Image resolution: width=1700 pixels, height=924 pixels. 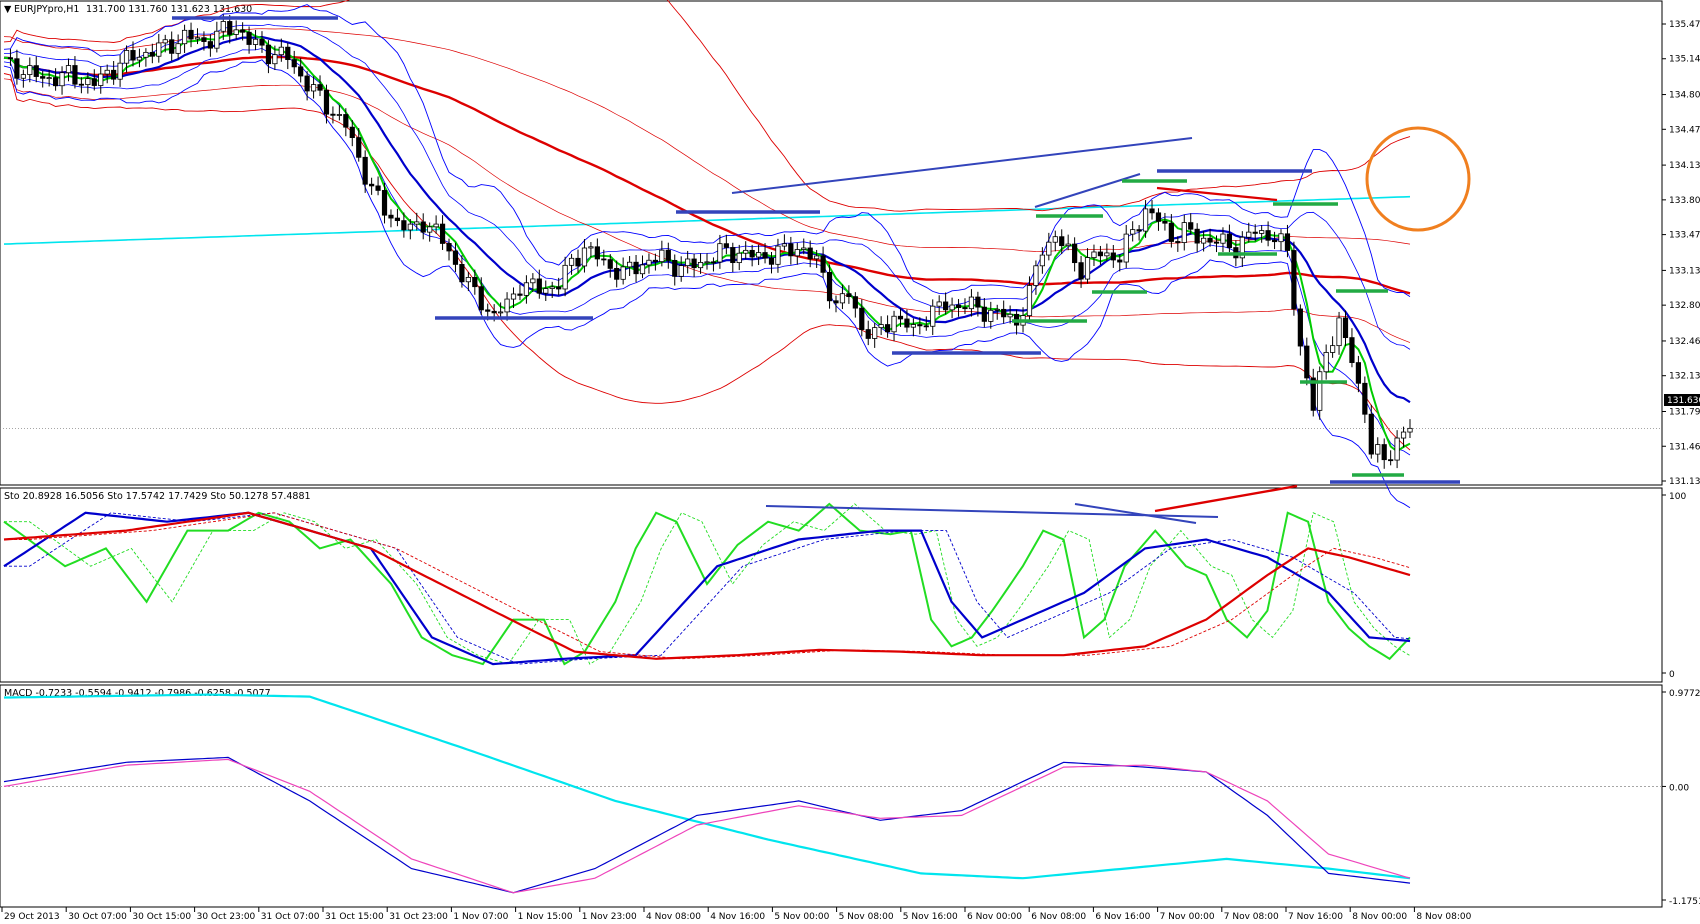 I want to click on price-tick-label: 134.130, so click(x=1684, y=166).